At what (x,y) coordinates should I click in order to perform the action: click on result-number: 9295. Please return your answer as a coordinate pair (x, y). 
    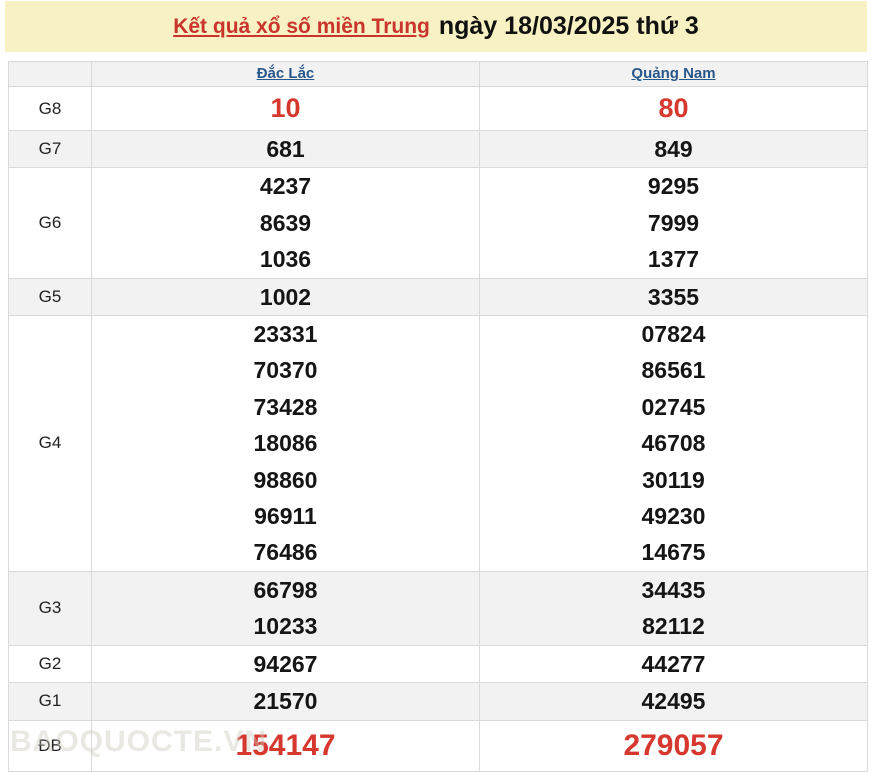
    Looking at the image, I should click on (673, 186).